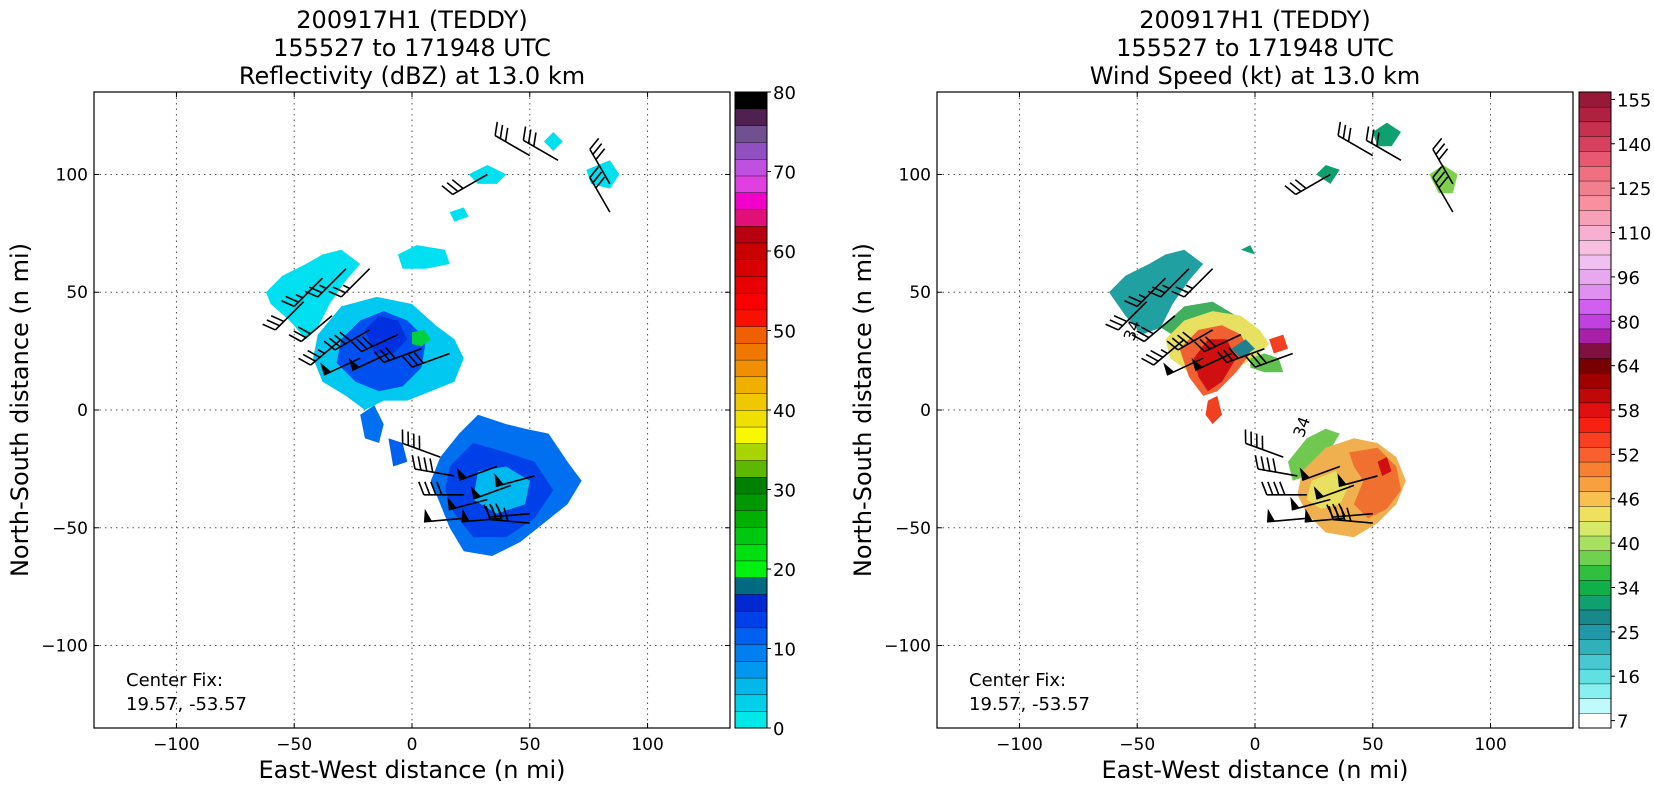  What do you see at coordinates (1628, 633) in the screenshot?
I see `colorbar-tick-label: 25` at bounding box center [1628, 633].